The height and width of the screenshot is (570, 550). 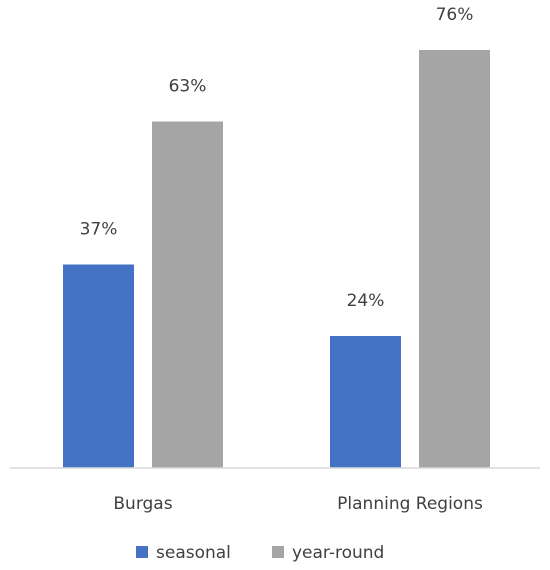 What do you see at coordinates (99, 230) in the screenshot?
I see `data-label-seasonal-burgas: 37%` at bounding box center [99, 230].